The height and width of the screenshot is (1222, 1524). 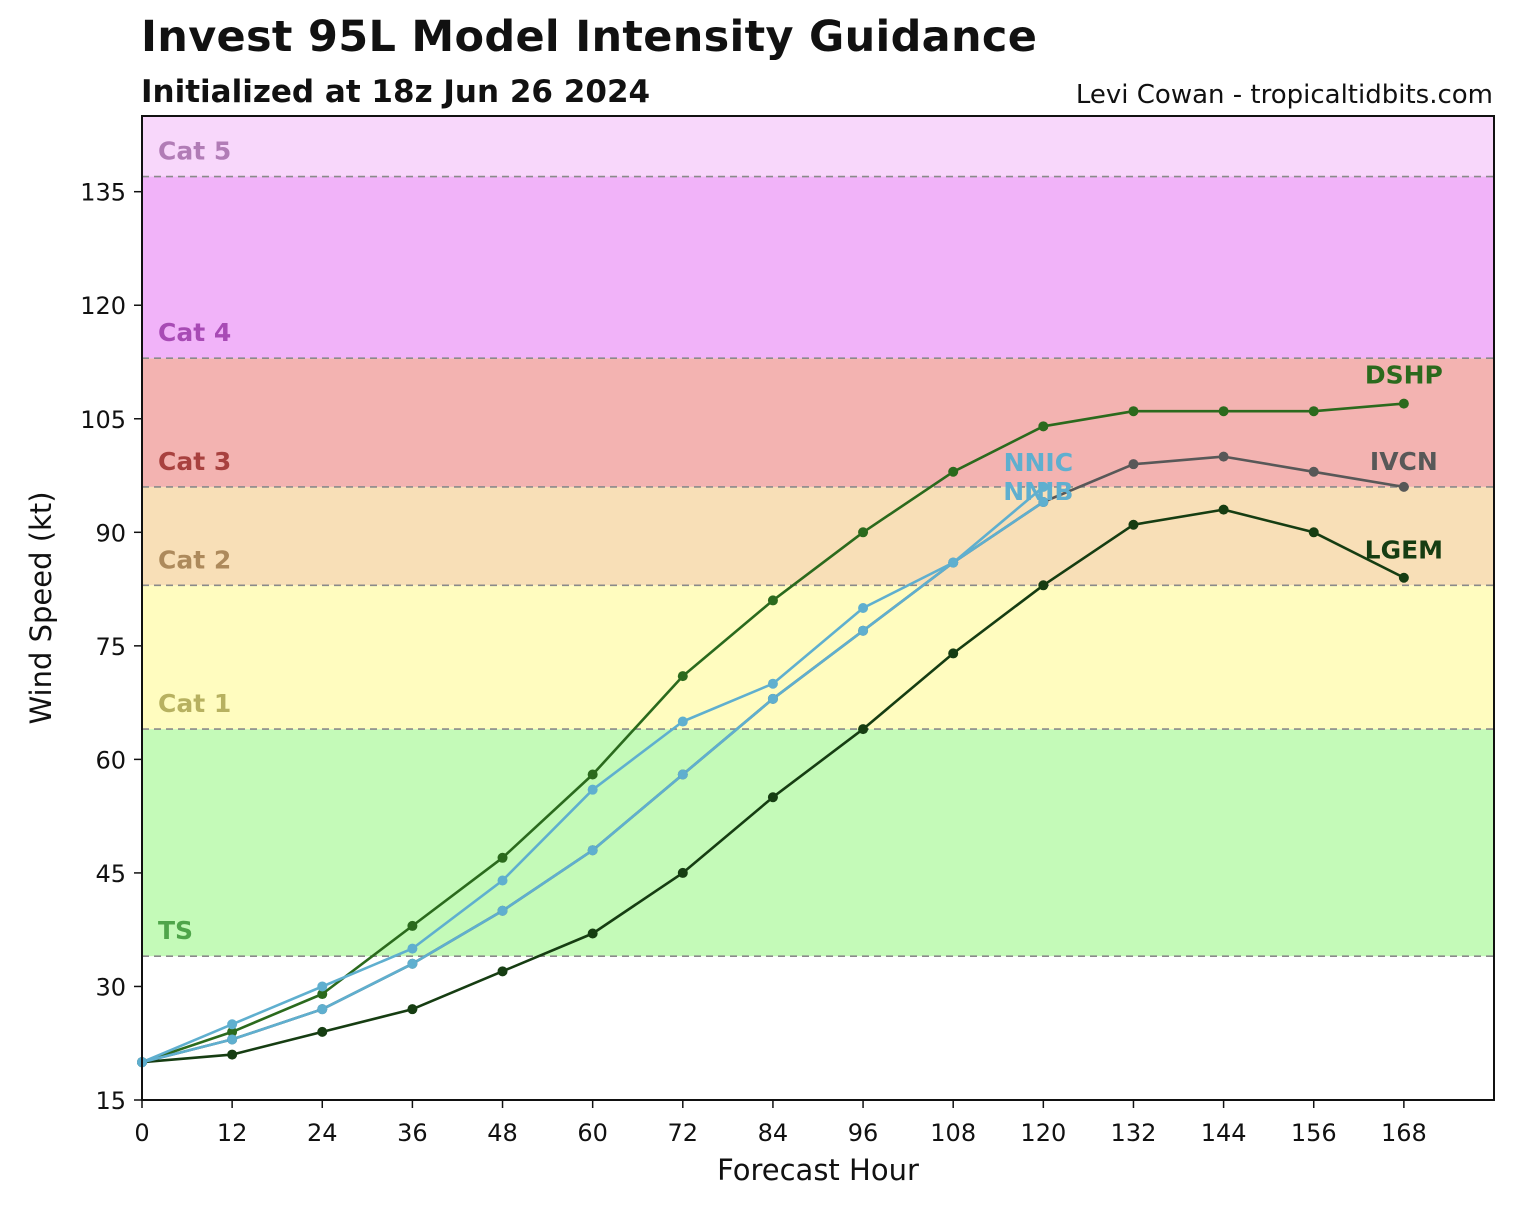 What do you see at coordinates (592, 1133) in the screenshot?
I see `x-tick-label: 60` at bounding box center [592, 1133].